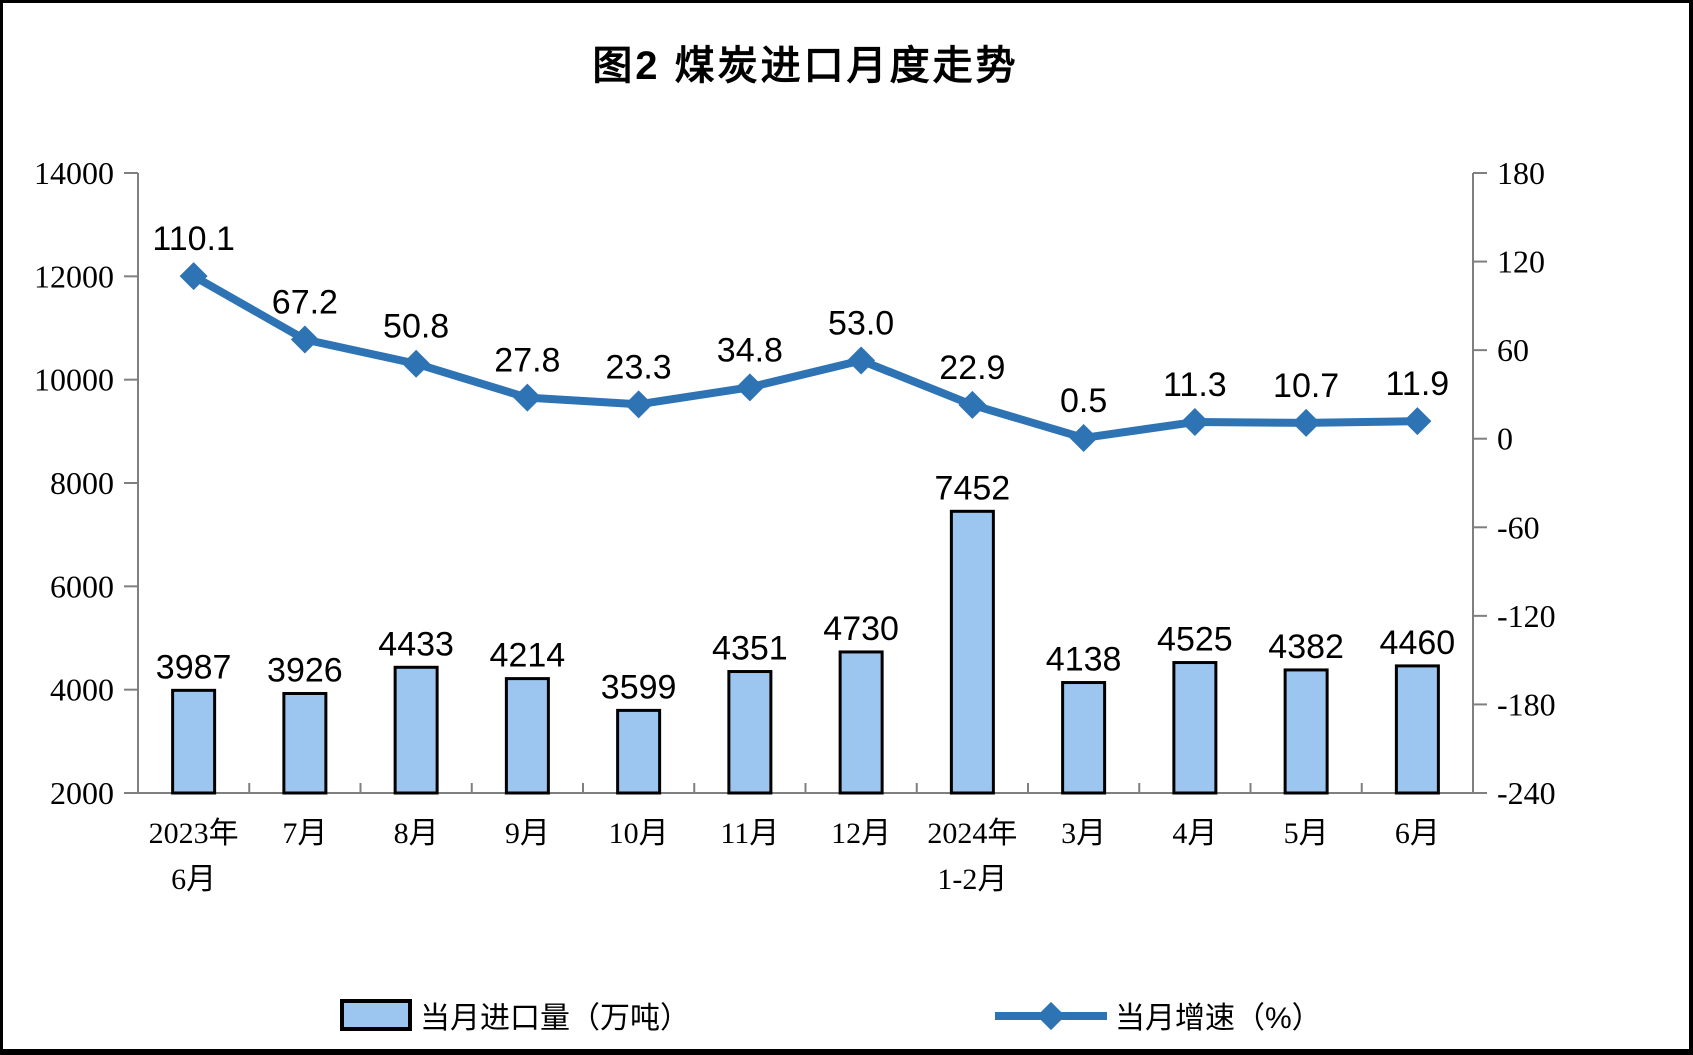 Image resolution: width=1693 pixels, height=1055 pixels. Describe the element at coordinates (1418, 384) in the screenshot. I see `line-value-label: 11.9` at that location.